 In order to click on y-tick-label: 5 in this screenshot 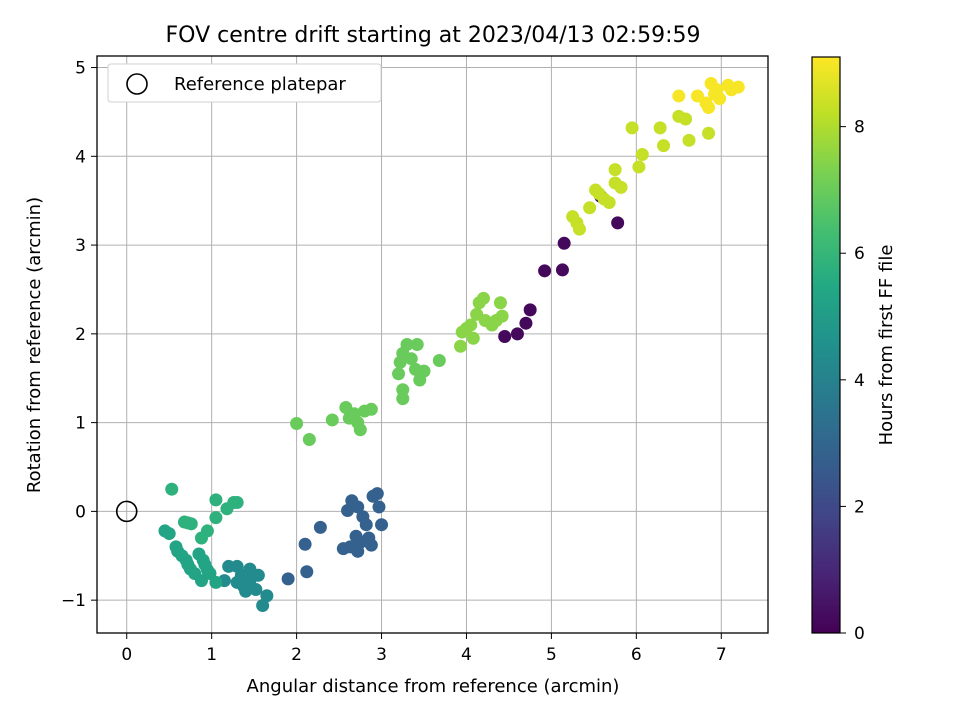, I will do `click(80, 69)`.